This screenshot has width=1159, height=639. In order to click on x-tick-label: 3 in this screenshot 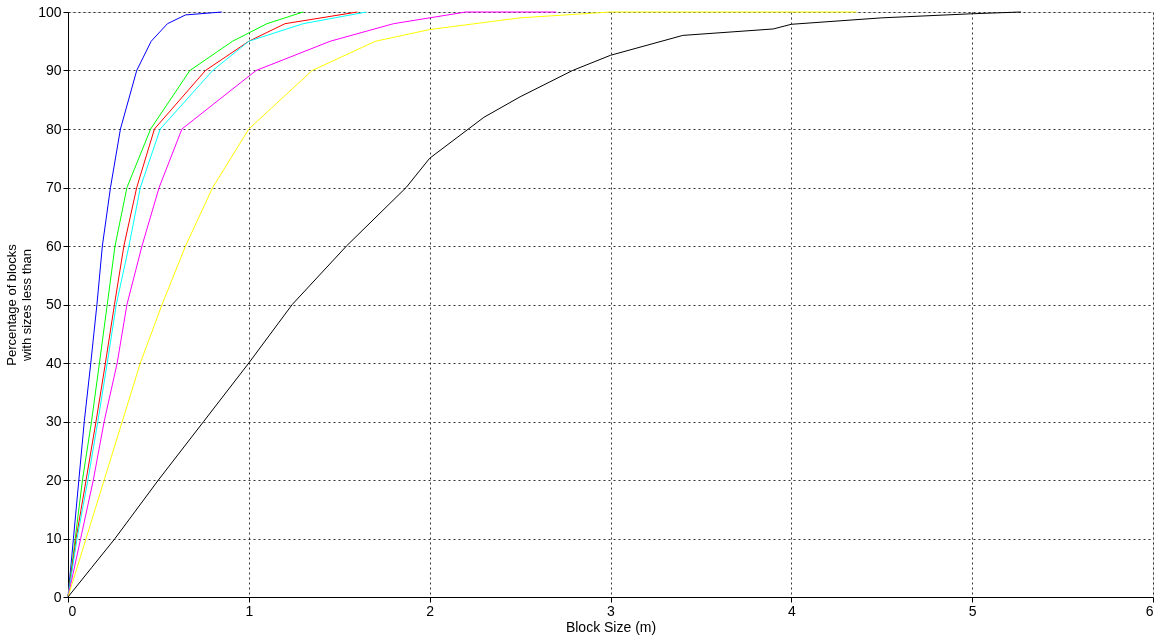, I will do `click(611, 610)`.